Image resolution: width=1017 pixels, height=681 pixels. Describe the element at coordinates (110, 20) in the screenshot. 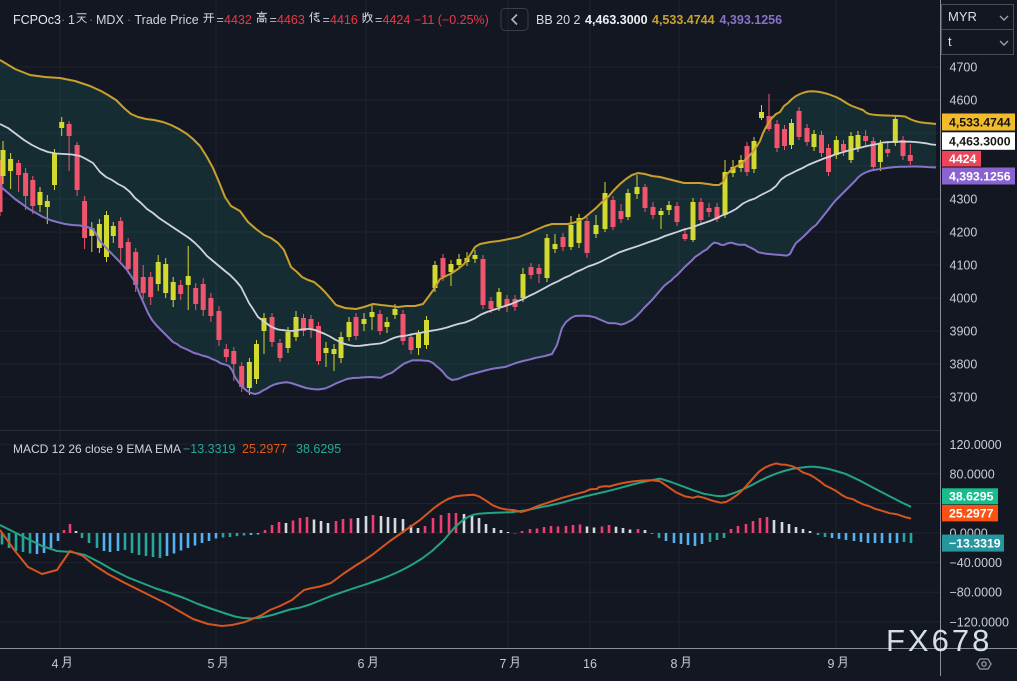

I see `svg-text: MDX` at that location.